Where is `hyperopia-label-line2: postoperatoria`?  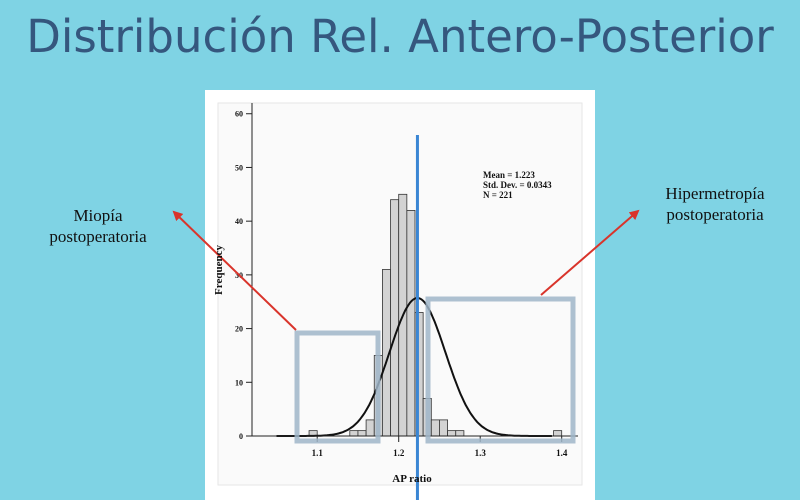 hyperopia-label-line2: postoperatoria is located at coordinates (715, 214).